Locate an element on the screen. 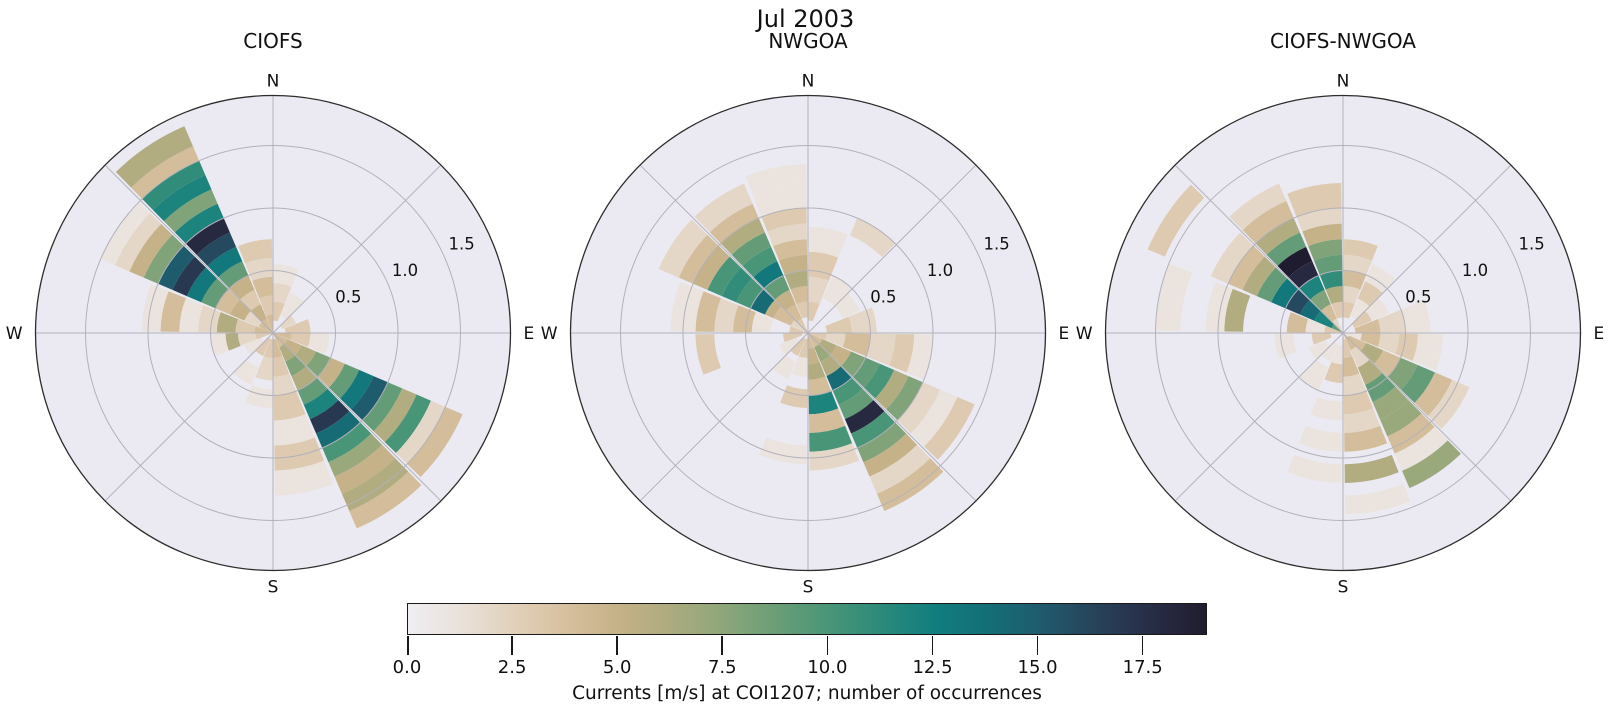 The width and height of the screenshot is (1611, 724). plot-title-nwgoa: NWGOA is located at coordinates (808, 41).